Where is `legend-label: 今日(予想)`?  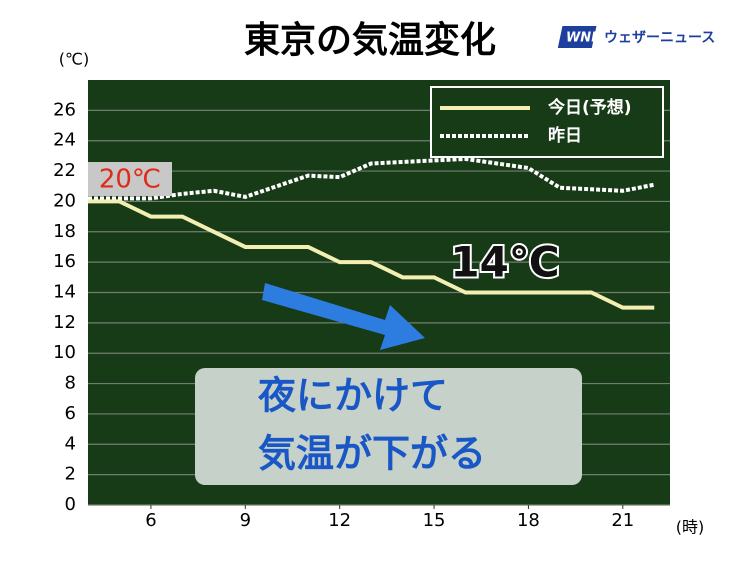 legend-label: 今日(予想) is located at coordinates (590, 107).